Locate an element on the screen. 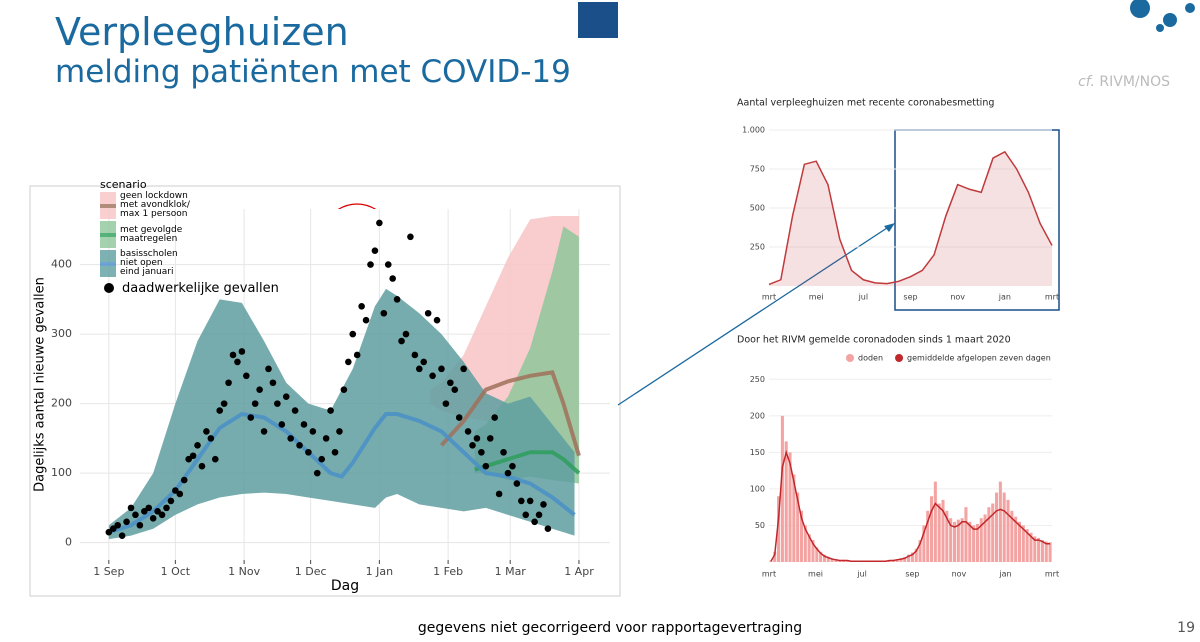 The height and width of the screenshot is (642, 1200). x-tick-label: 1 Jan is located at coordinates (379, 571).